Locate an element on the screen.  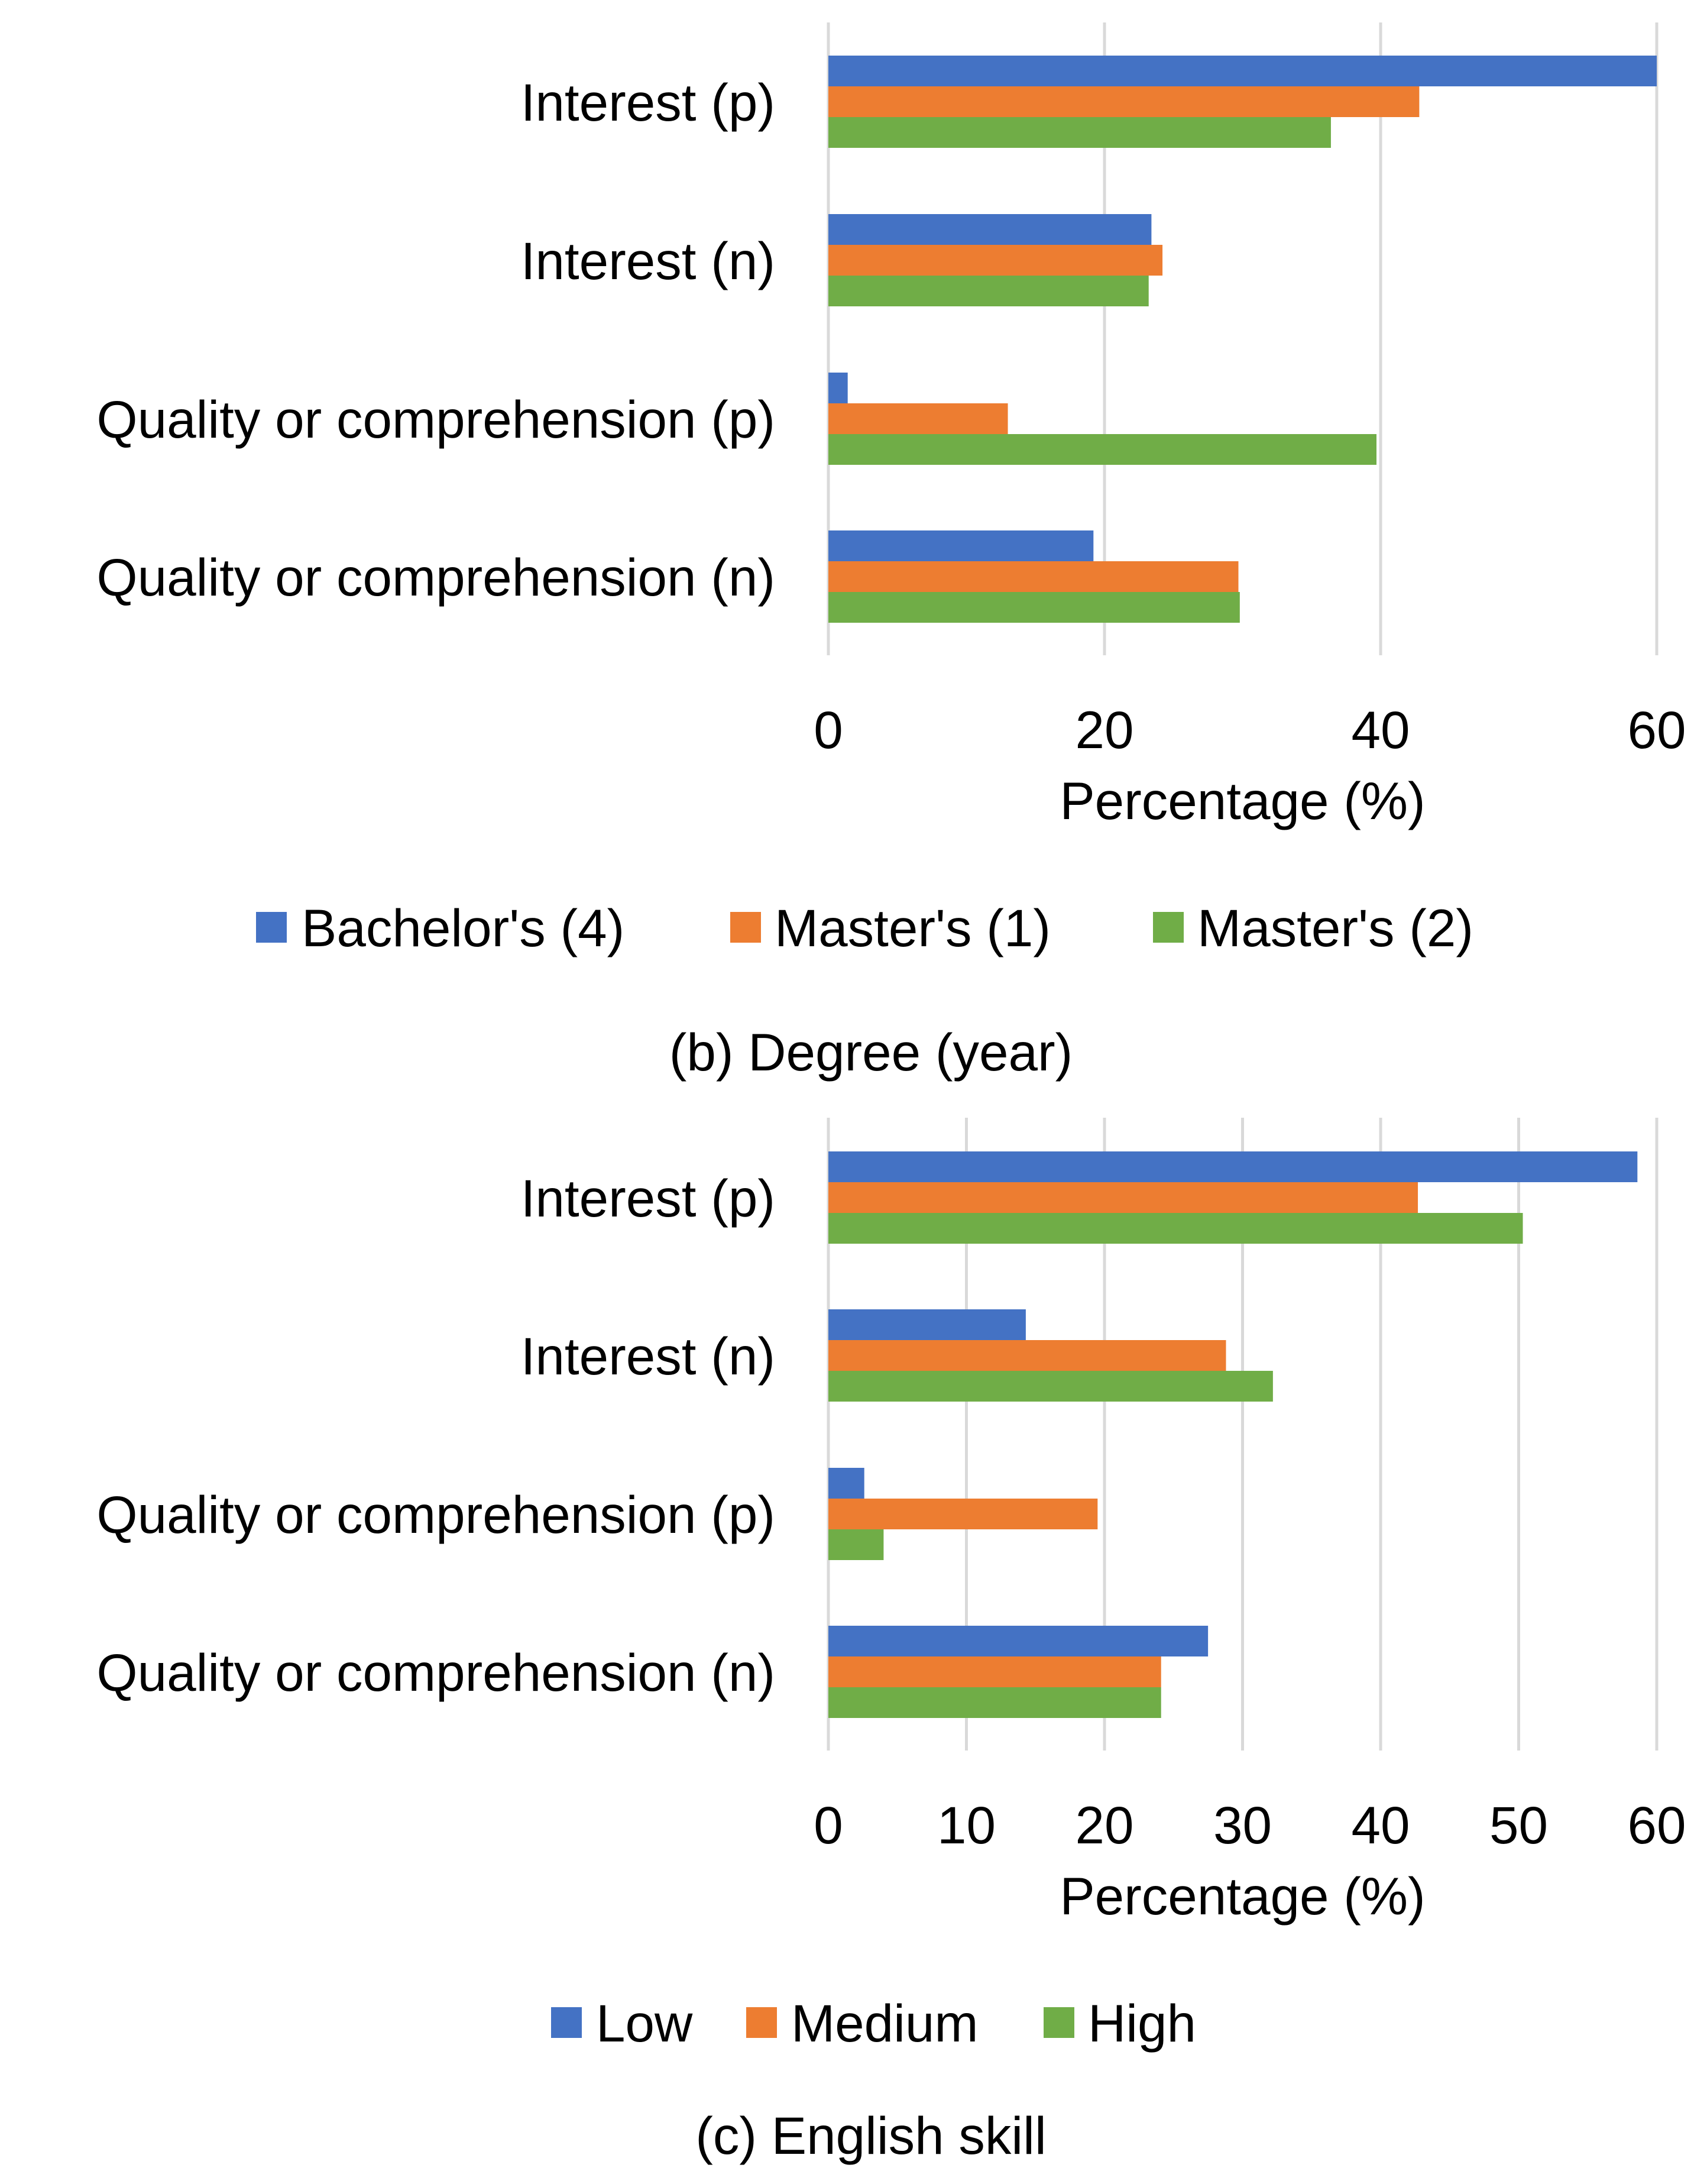
chart-caption: (c) English skill is located at coordinates (870, 2136).